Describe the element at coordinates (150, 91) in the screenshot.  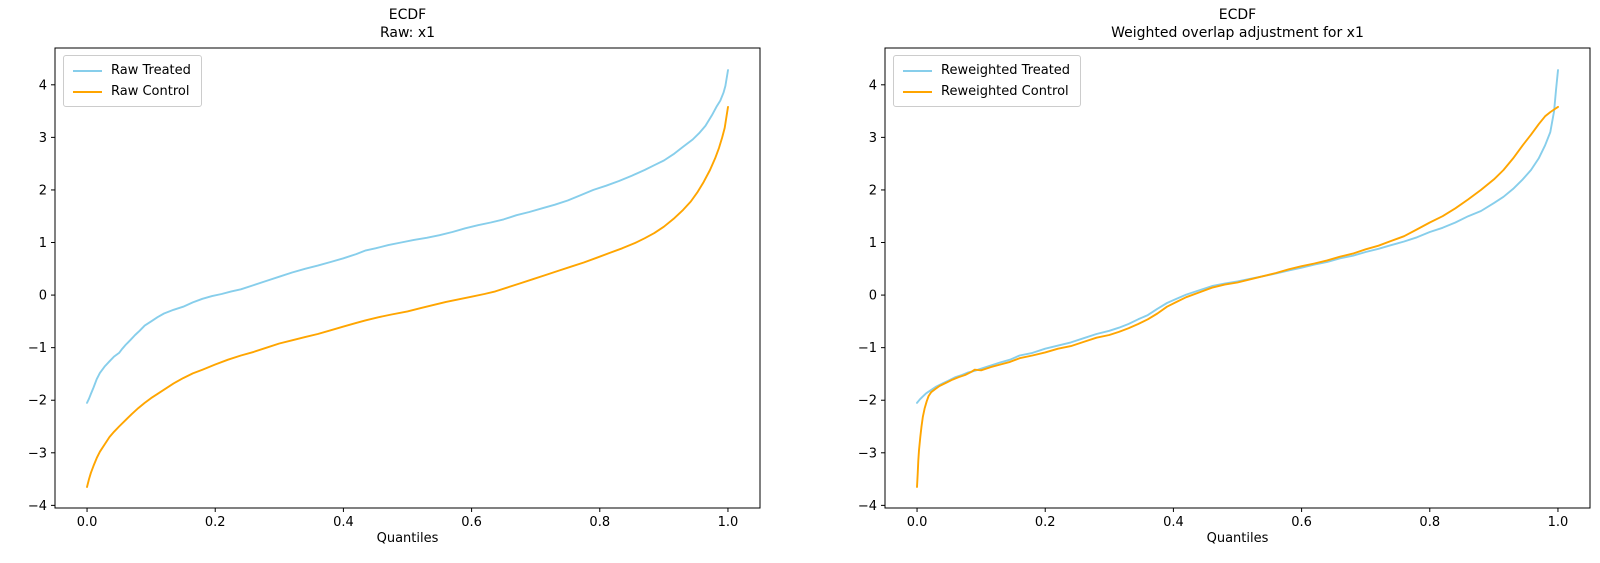
I see `legend-label: Raw Control` at that location.